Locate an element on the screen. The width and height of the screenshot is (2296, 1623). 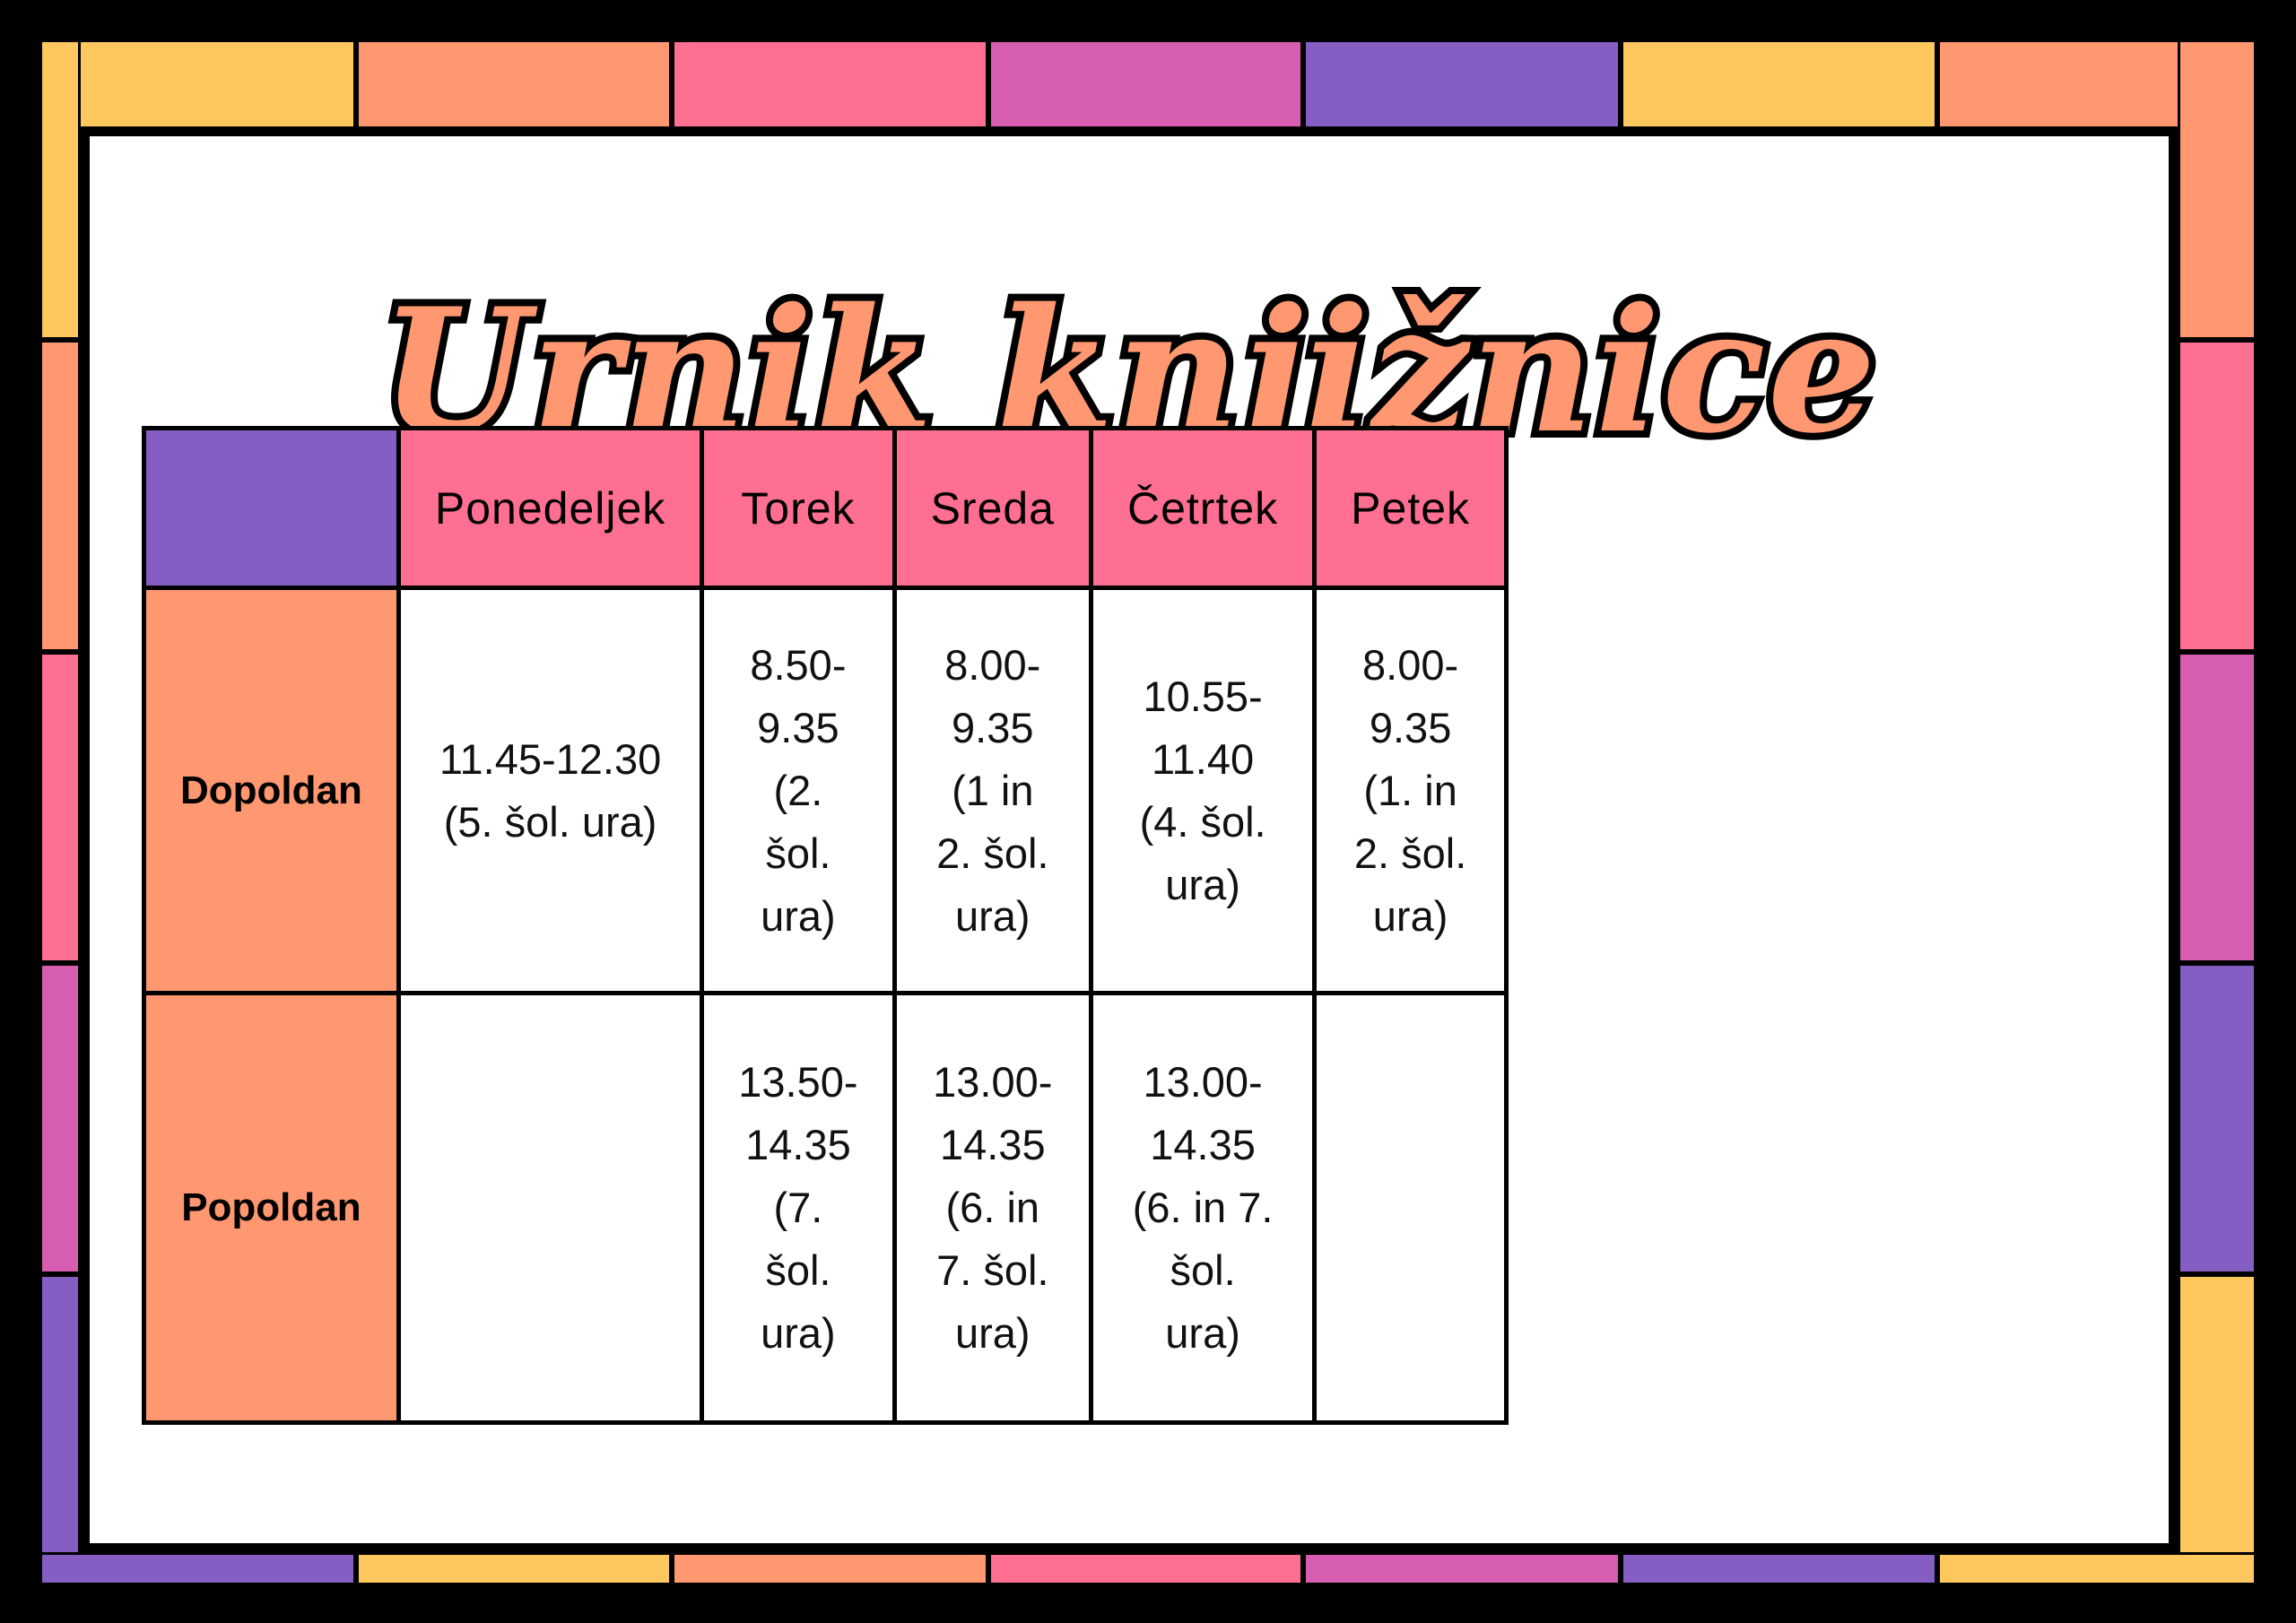
time-cell: 13.50-14.35 (7. šol. ura) is located at coordinates (798, 1208).